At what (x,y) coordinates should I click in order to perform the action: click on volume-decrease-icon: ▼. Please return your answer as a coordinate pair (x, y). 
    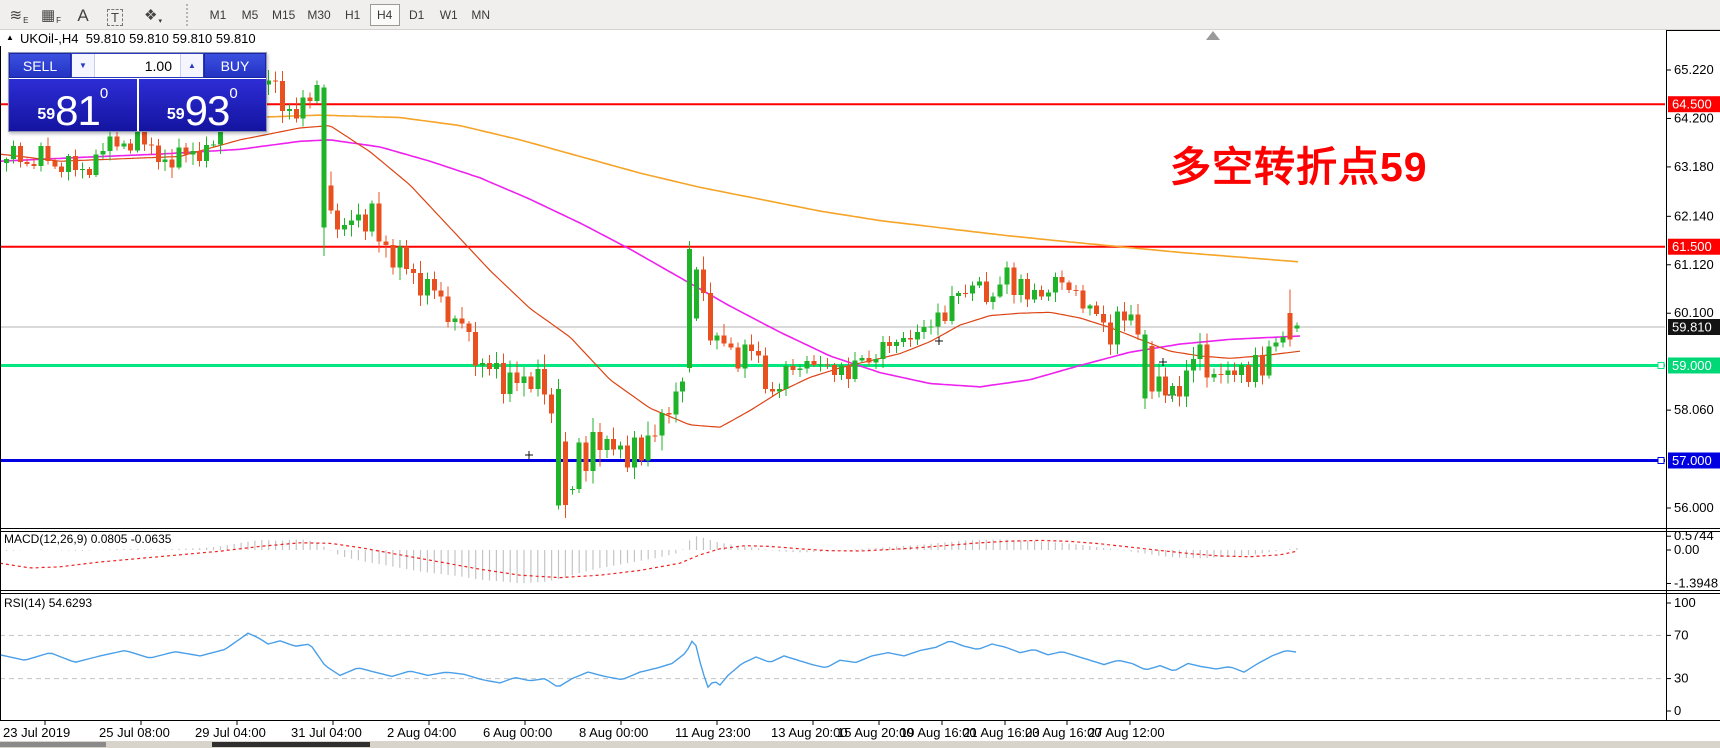
    Looking at the image, I should click on (83, 65).